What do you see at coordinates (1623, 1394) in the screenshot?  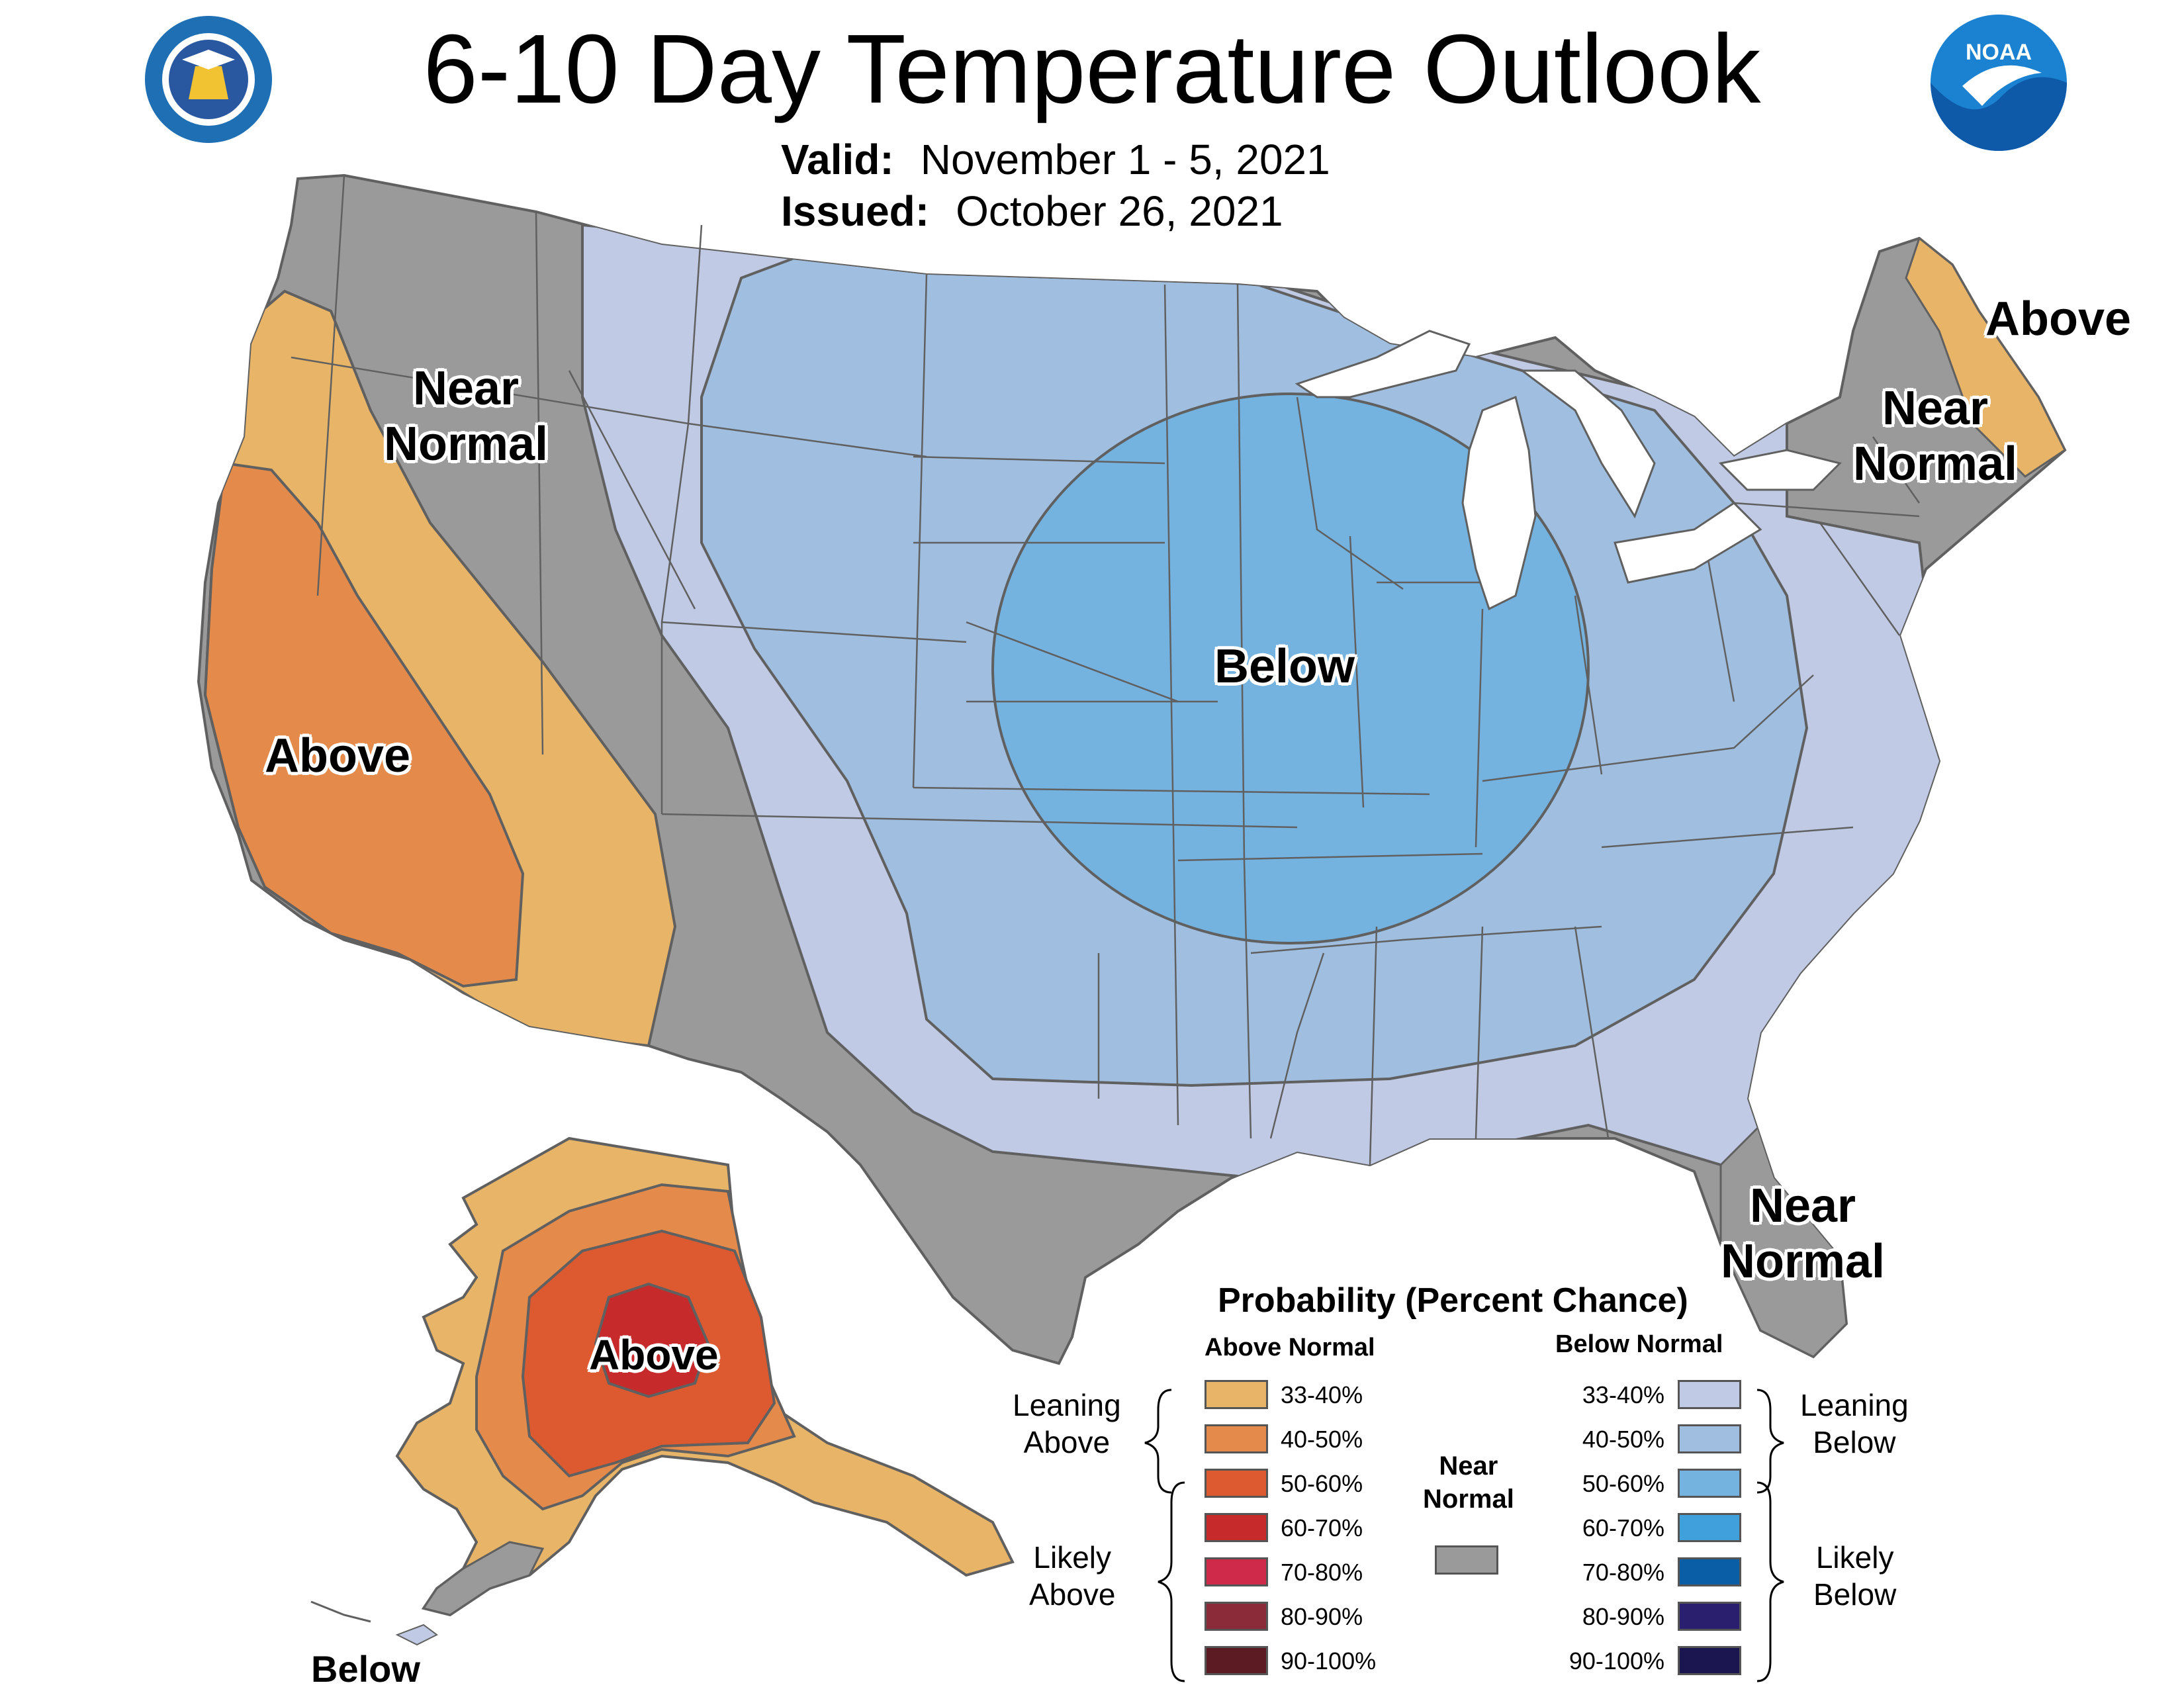 I see `below-label-0: 33-40%` at bounding box center [1623, 1394].